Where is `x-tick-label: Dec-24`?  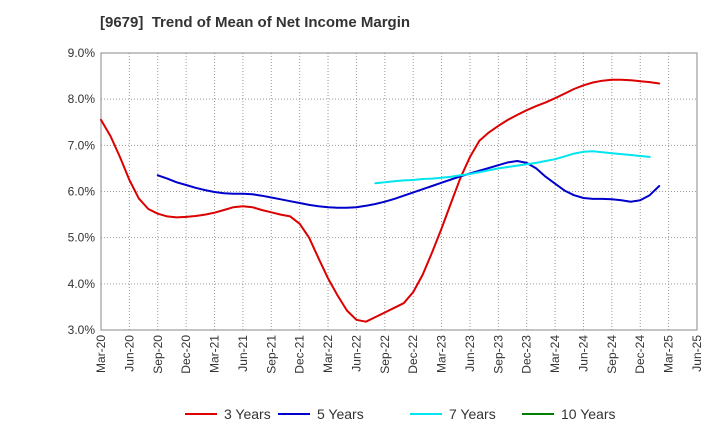 x-tick-label: Dec-24 is located at coordinates (640, 354).